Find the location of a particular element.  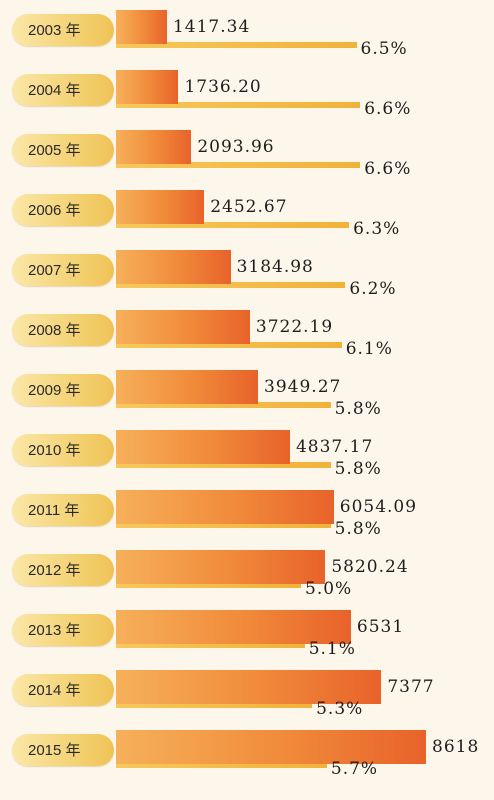

rate-data-label: 5.7% is located at coordinates (354, 769).